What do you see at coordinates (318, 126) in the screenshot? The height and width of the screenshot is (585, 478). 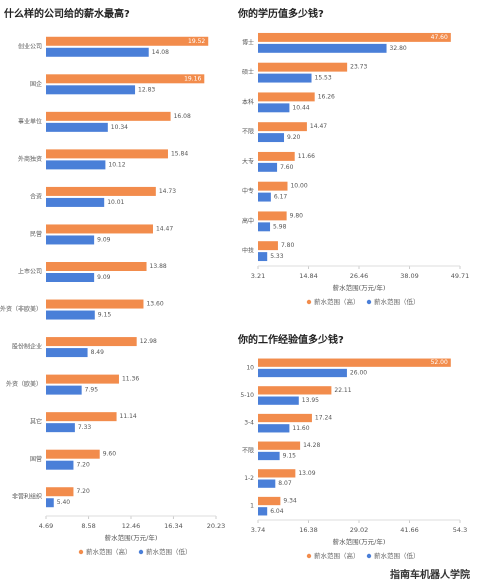 I see `value-label: 14.47` at bounding box center [318, 126].